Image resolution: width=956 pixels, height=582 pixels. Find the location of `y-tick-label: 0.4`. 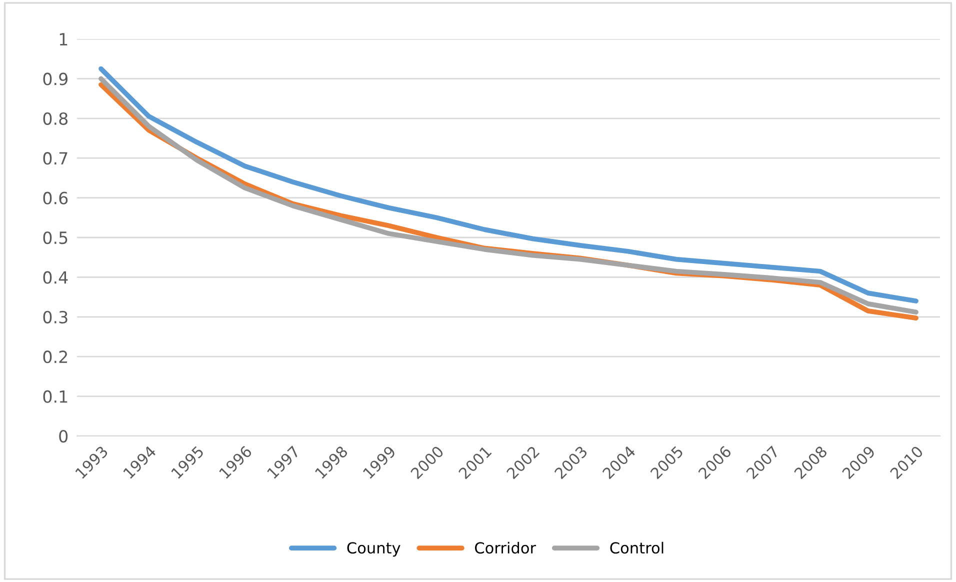

y-tick-label: 0.4 is located at coordinates (55, 277).